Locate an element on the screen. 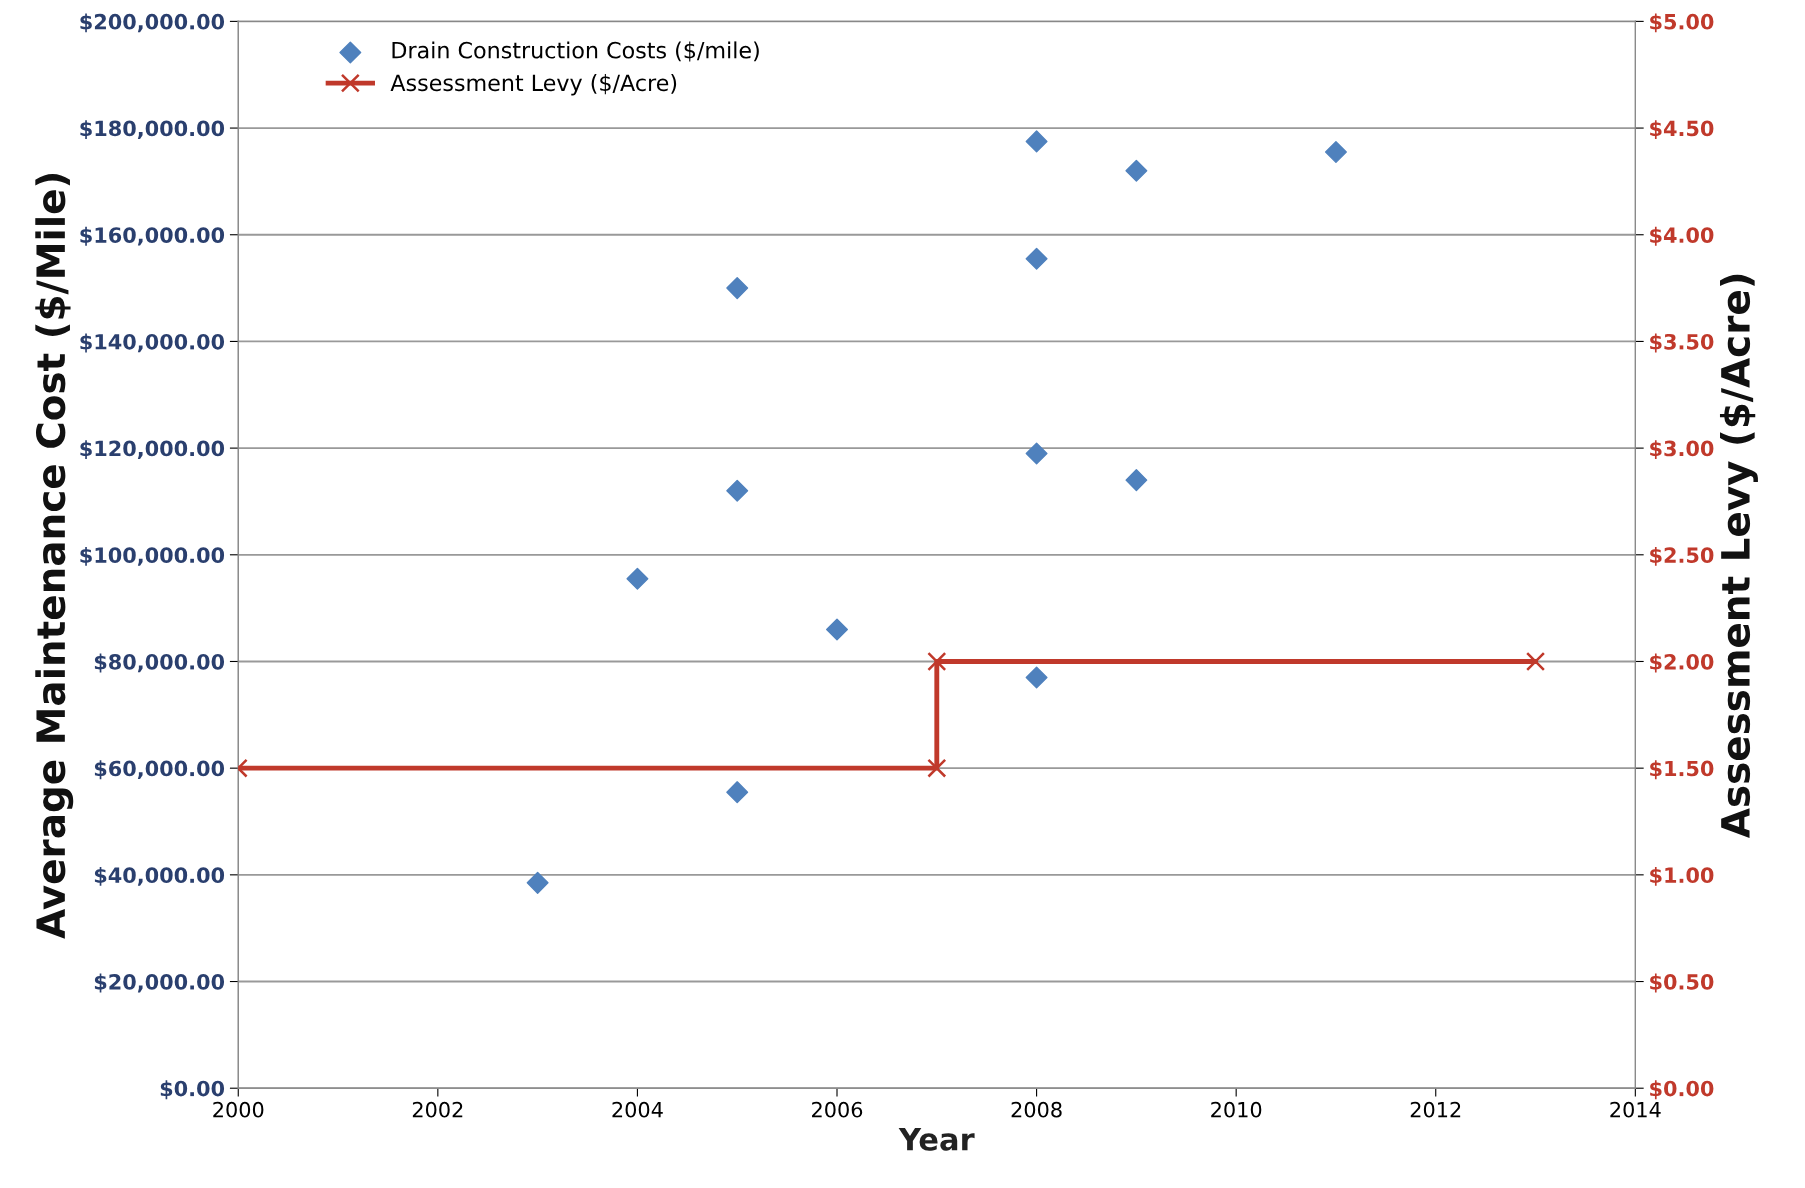  legend-label: Drain Construction Costs ($/mile) is located at coordinates (575, 51).